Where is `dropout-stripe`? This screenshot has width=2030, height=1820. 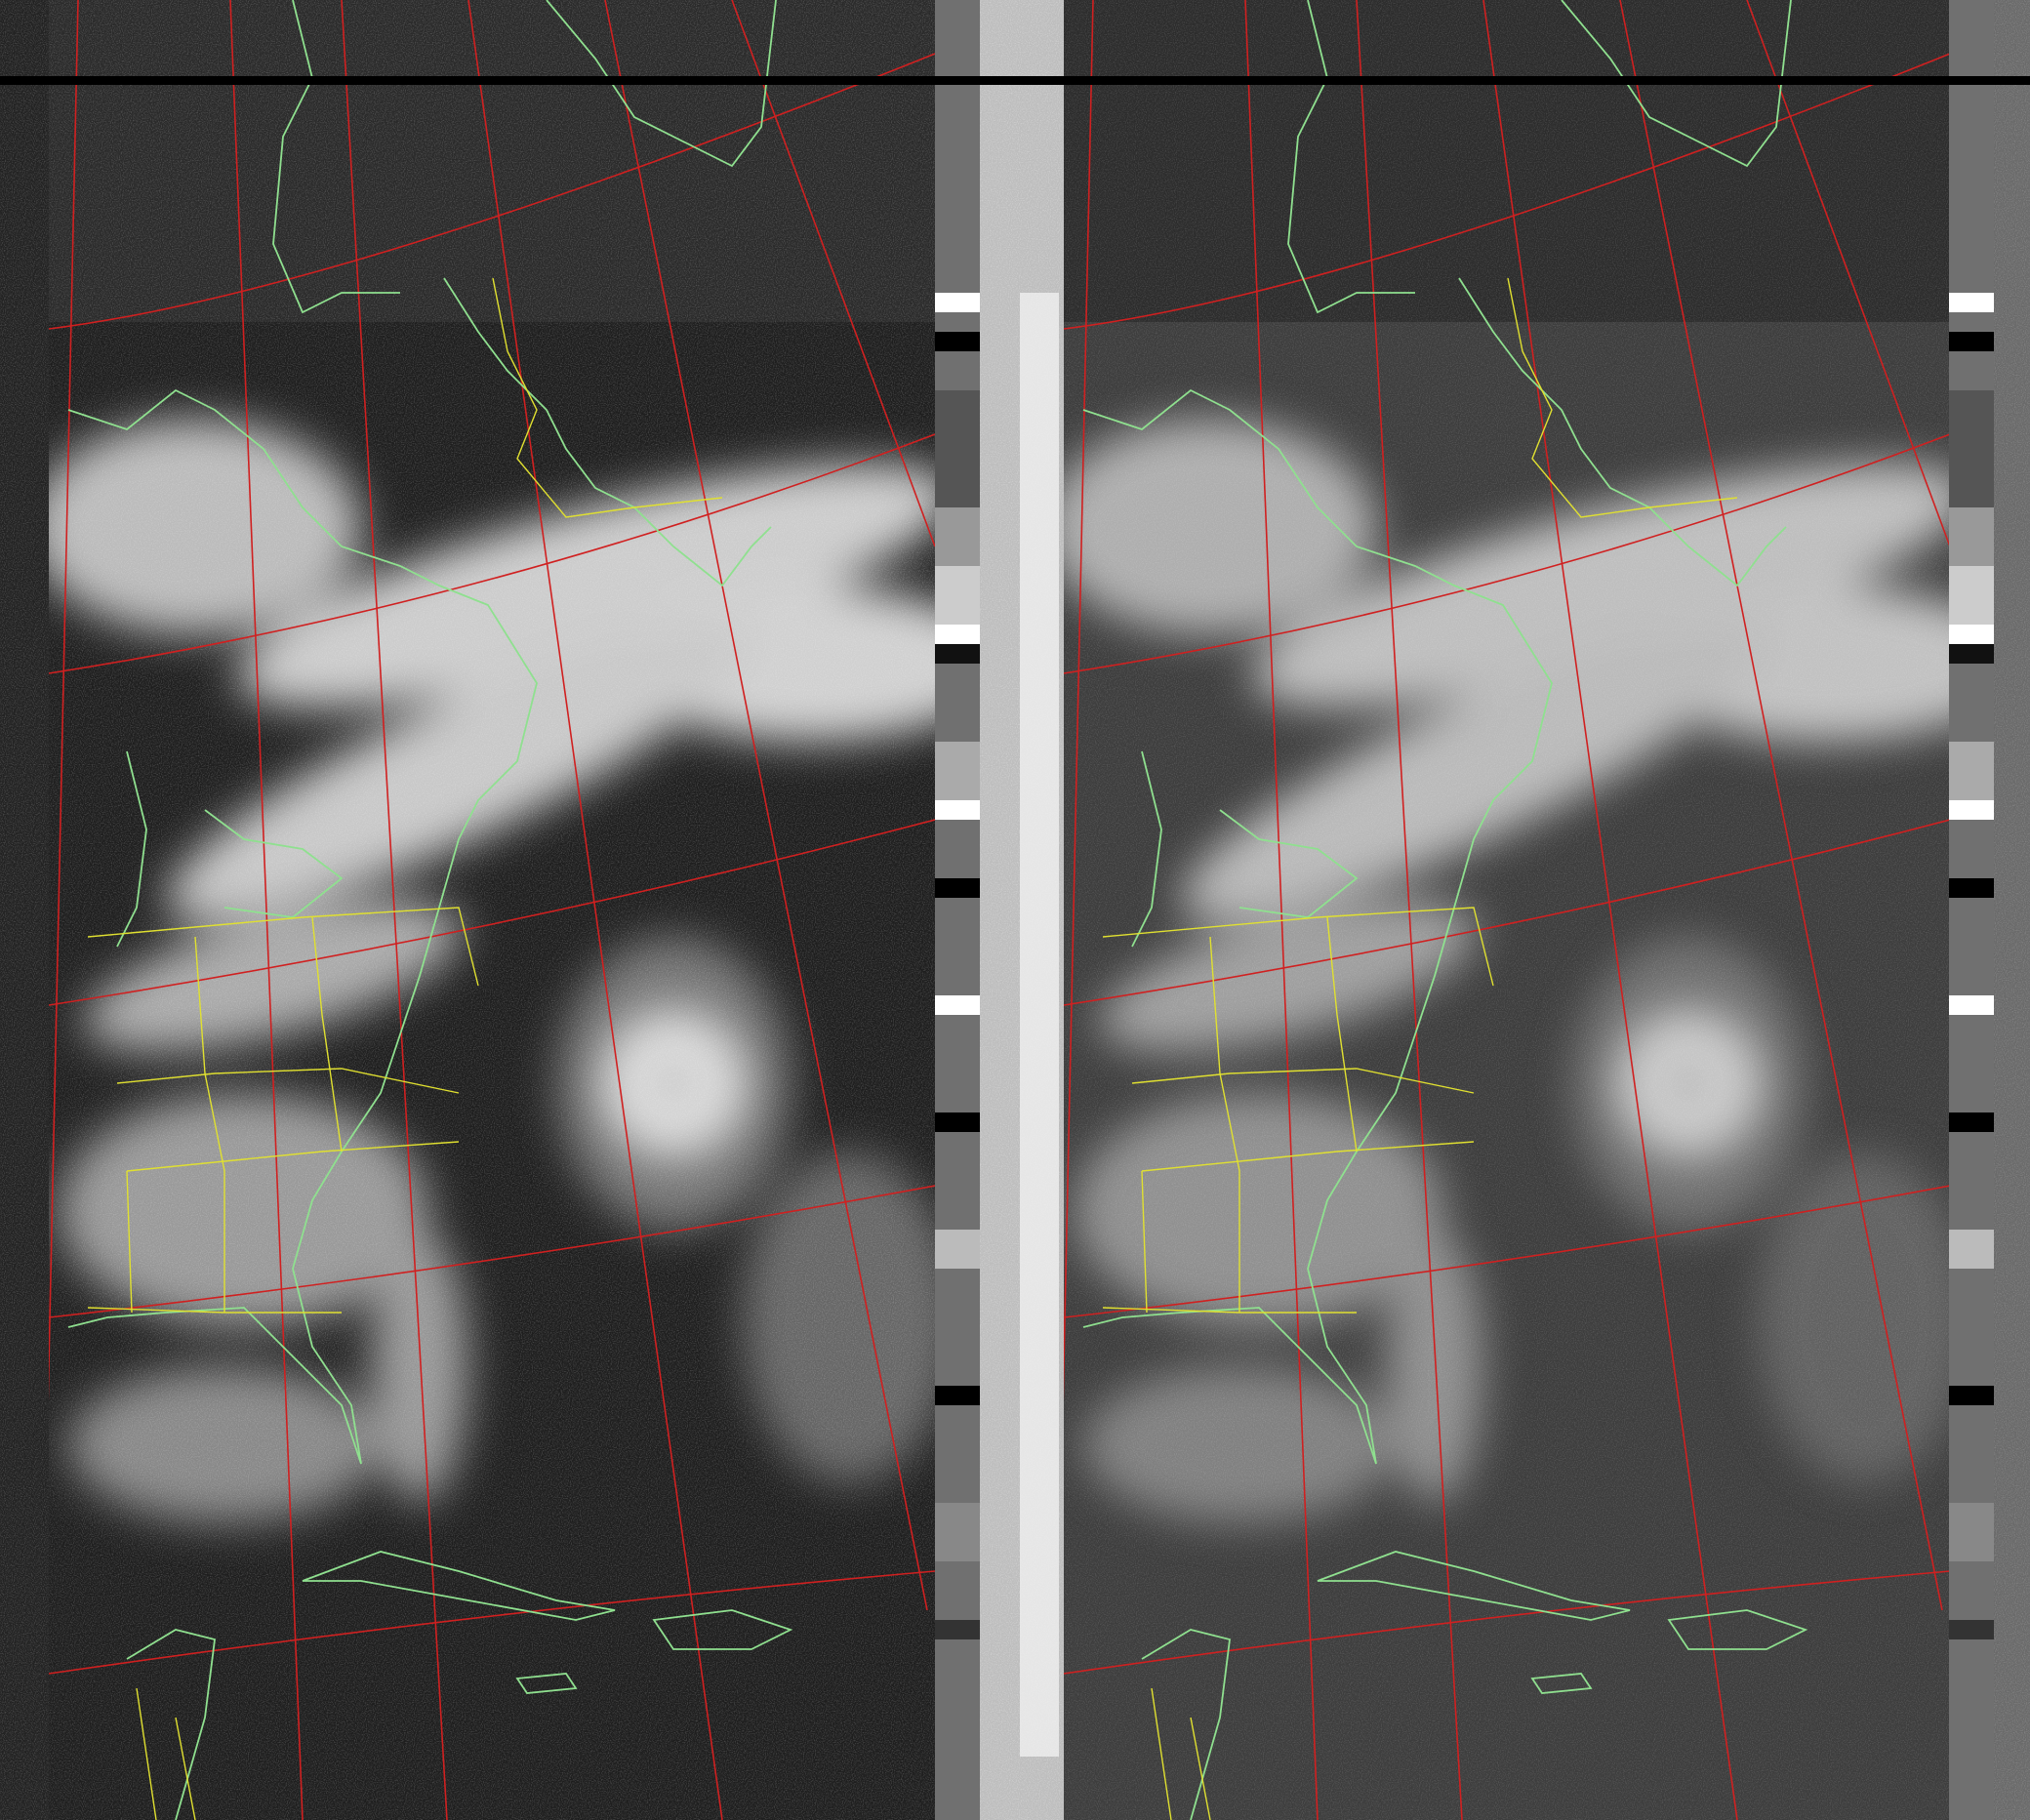
dropout-stripe is located at coordinates (1015, 80).